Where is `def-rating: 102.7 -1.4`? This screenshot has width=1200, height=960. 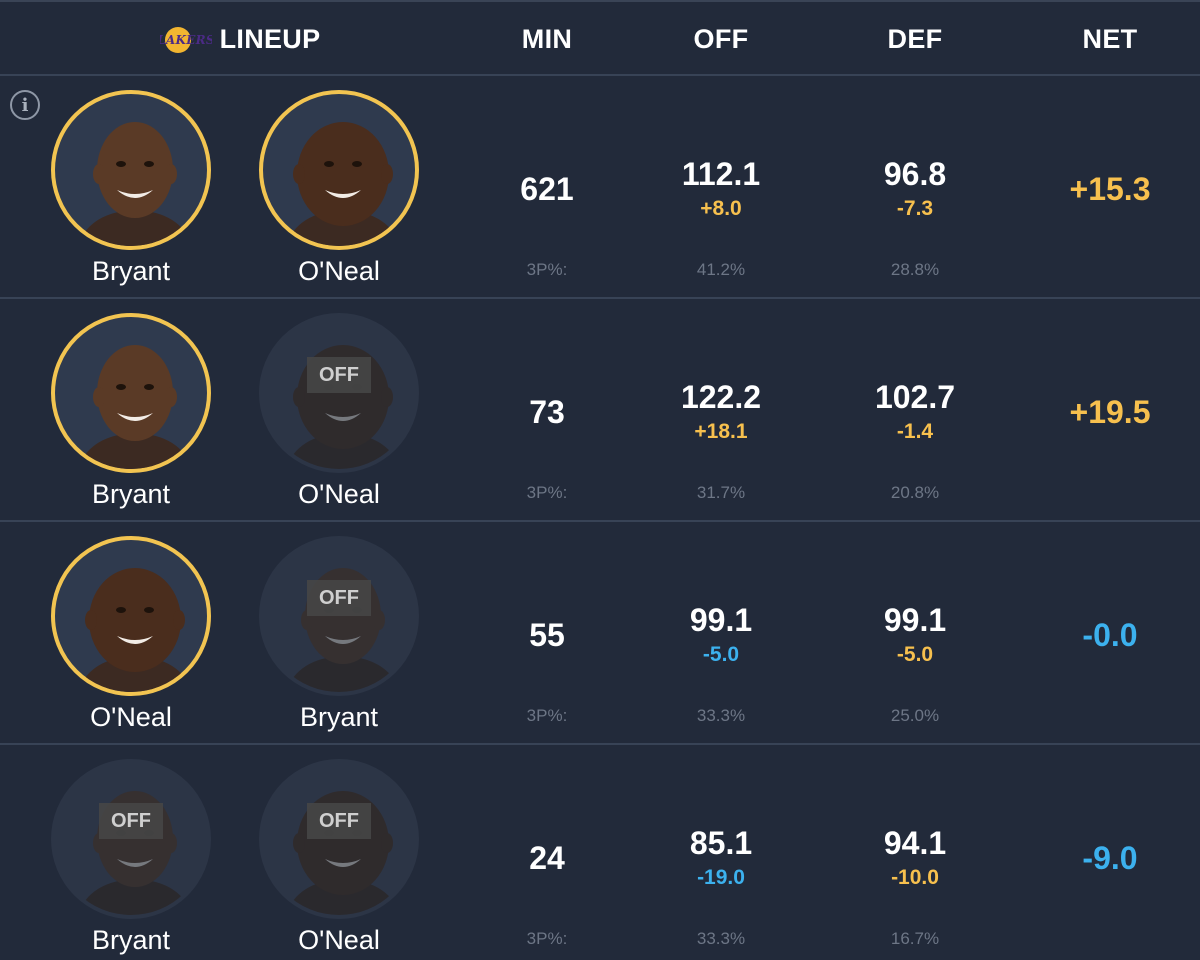 def-rating: 102.7 -1.4 is located at coordinates (915, 411).